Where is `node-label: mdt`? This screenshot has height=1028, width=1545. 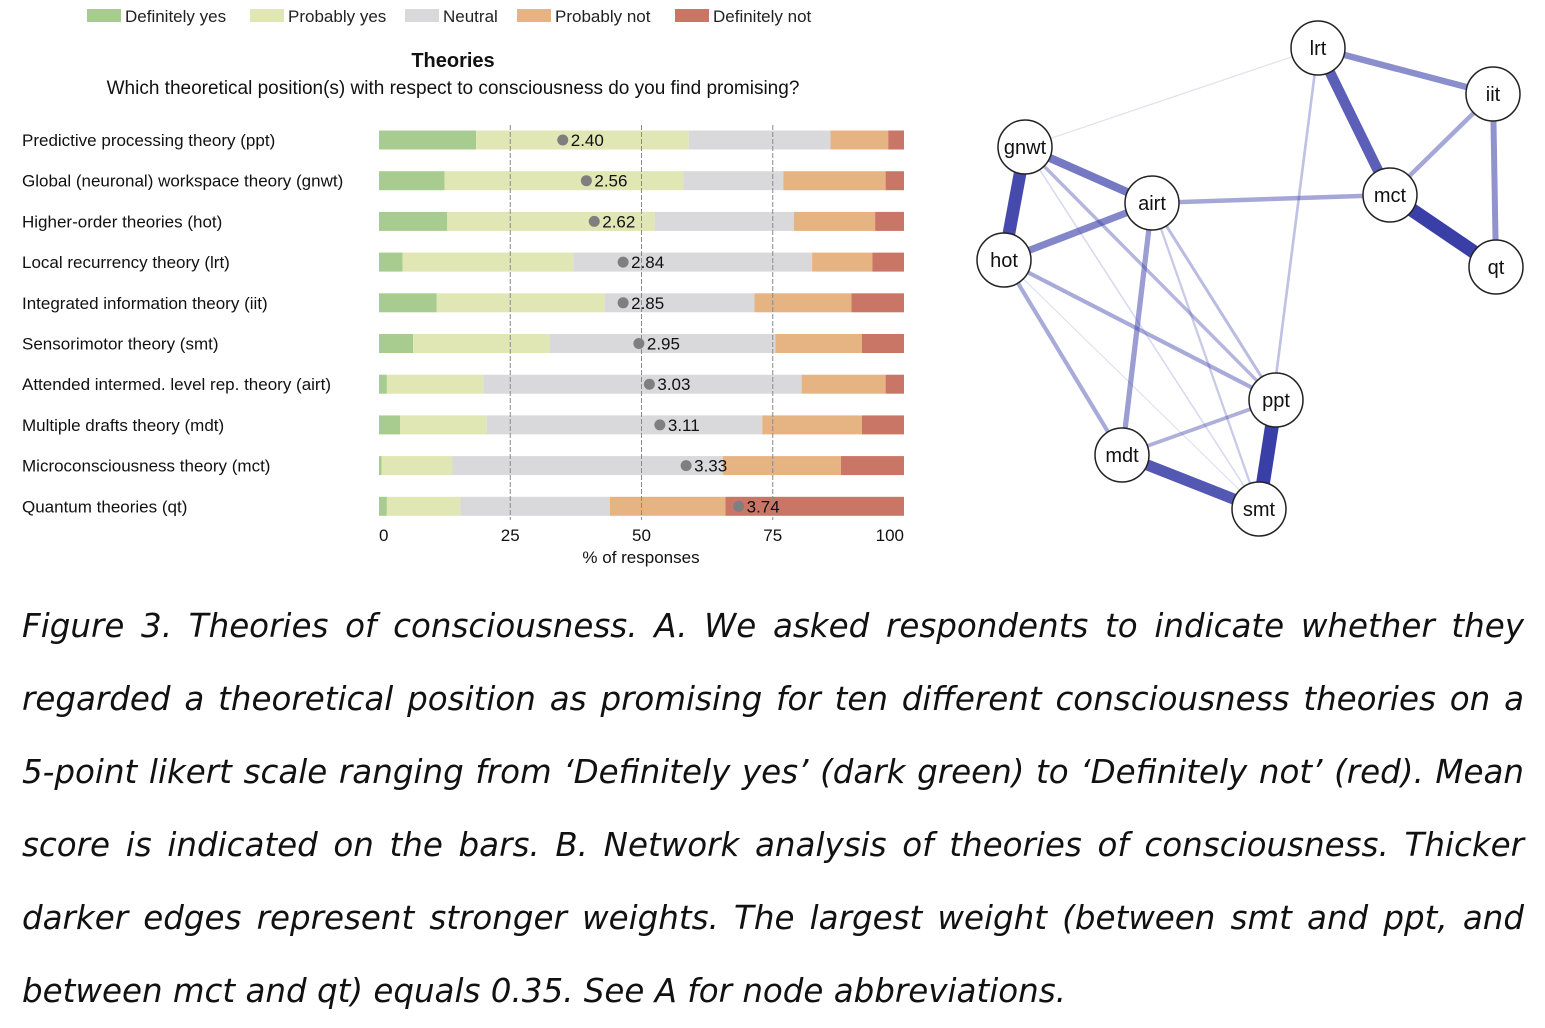 node-label: mdt is located at coordinates (1122, 456).